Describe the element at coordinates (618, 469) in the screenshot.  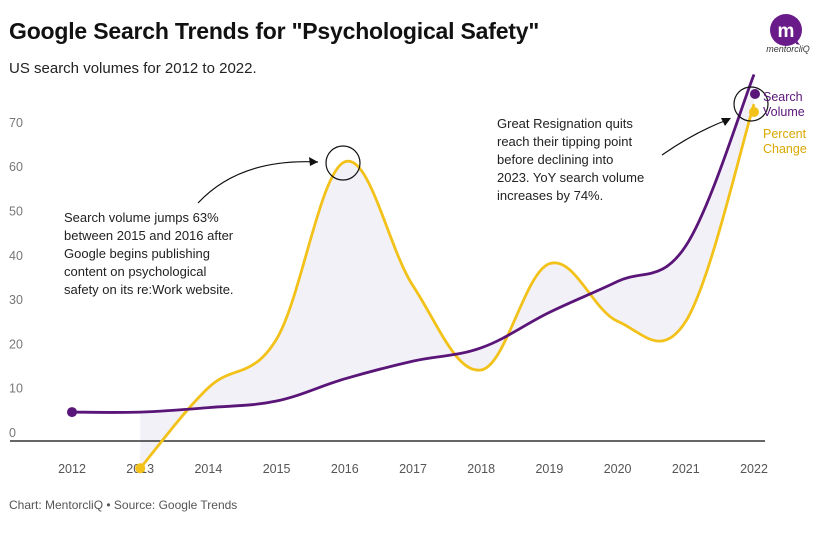
I see `x-tick-label: 2020` at that location.